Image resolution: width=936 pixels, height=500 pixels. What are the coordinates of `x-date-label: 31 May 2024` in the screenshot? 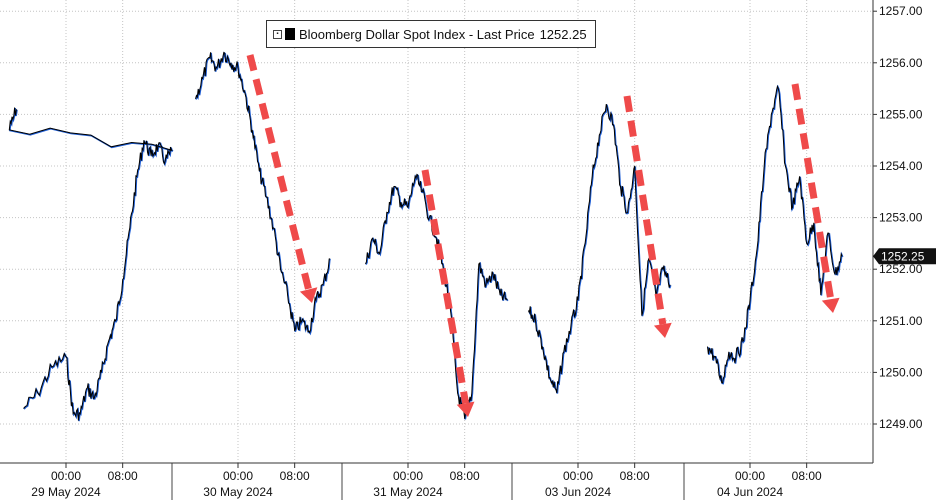 It's located at (408, 492).